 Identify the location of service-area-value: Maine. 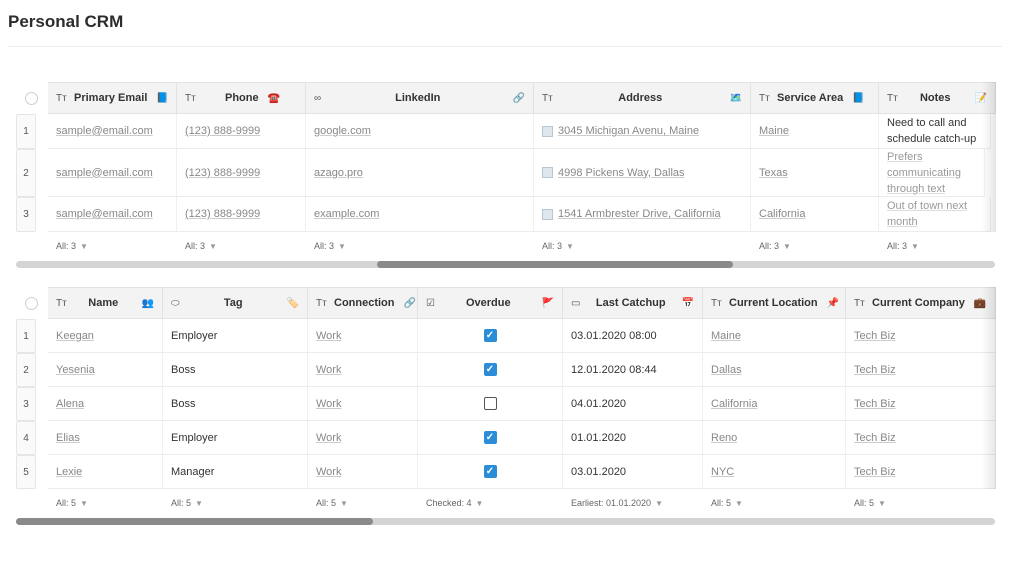
(774, 131).